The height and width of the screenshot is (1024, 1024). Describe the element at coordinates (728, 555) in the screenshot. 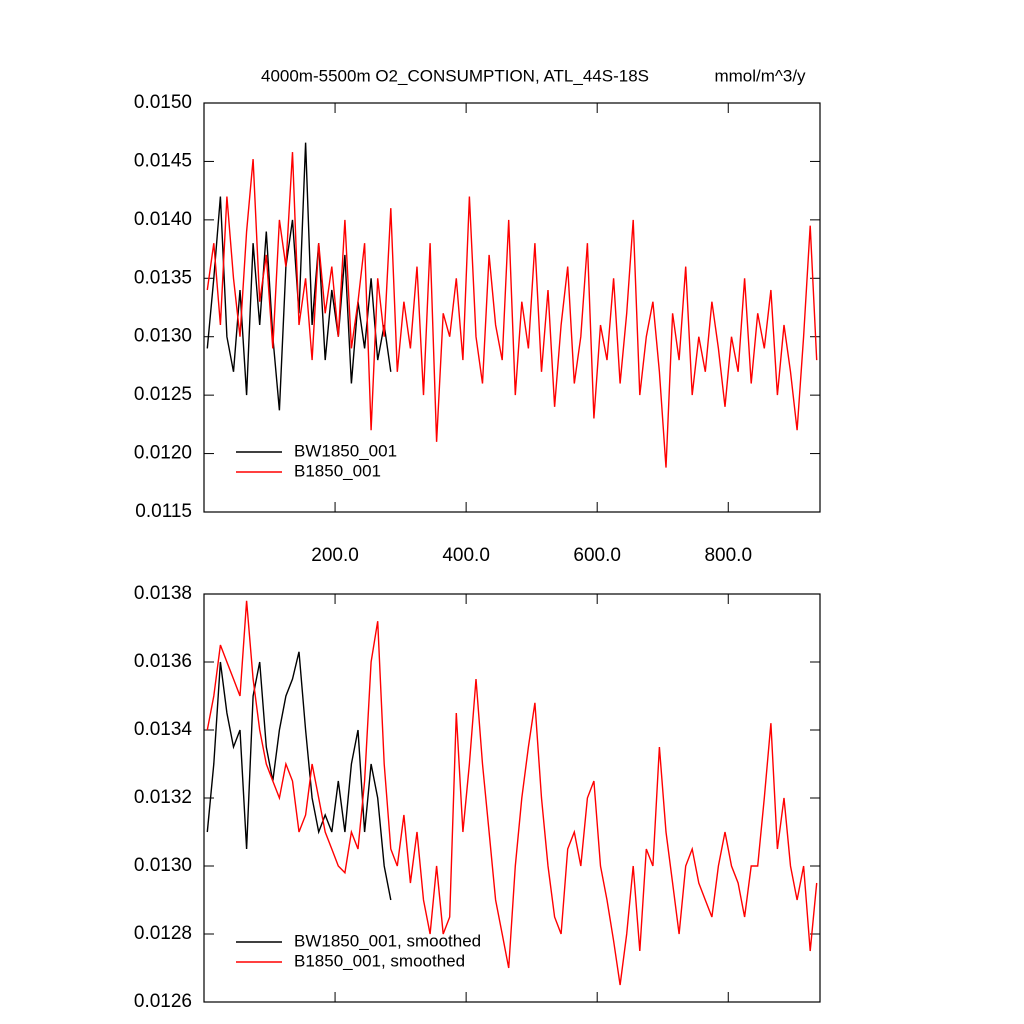

I see `x-tick-label: 800.0` at that location.